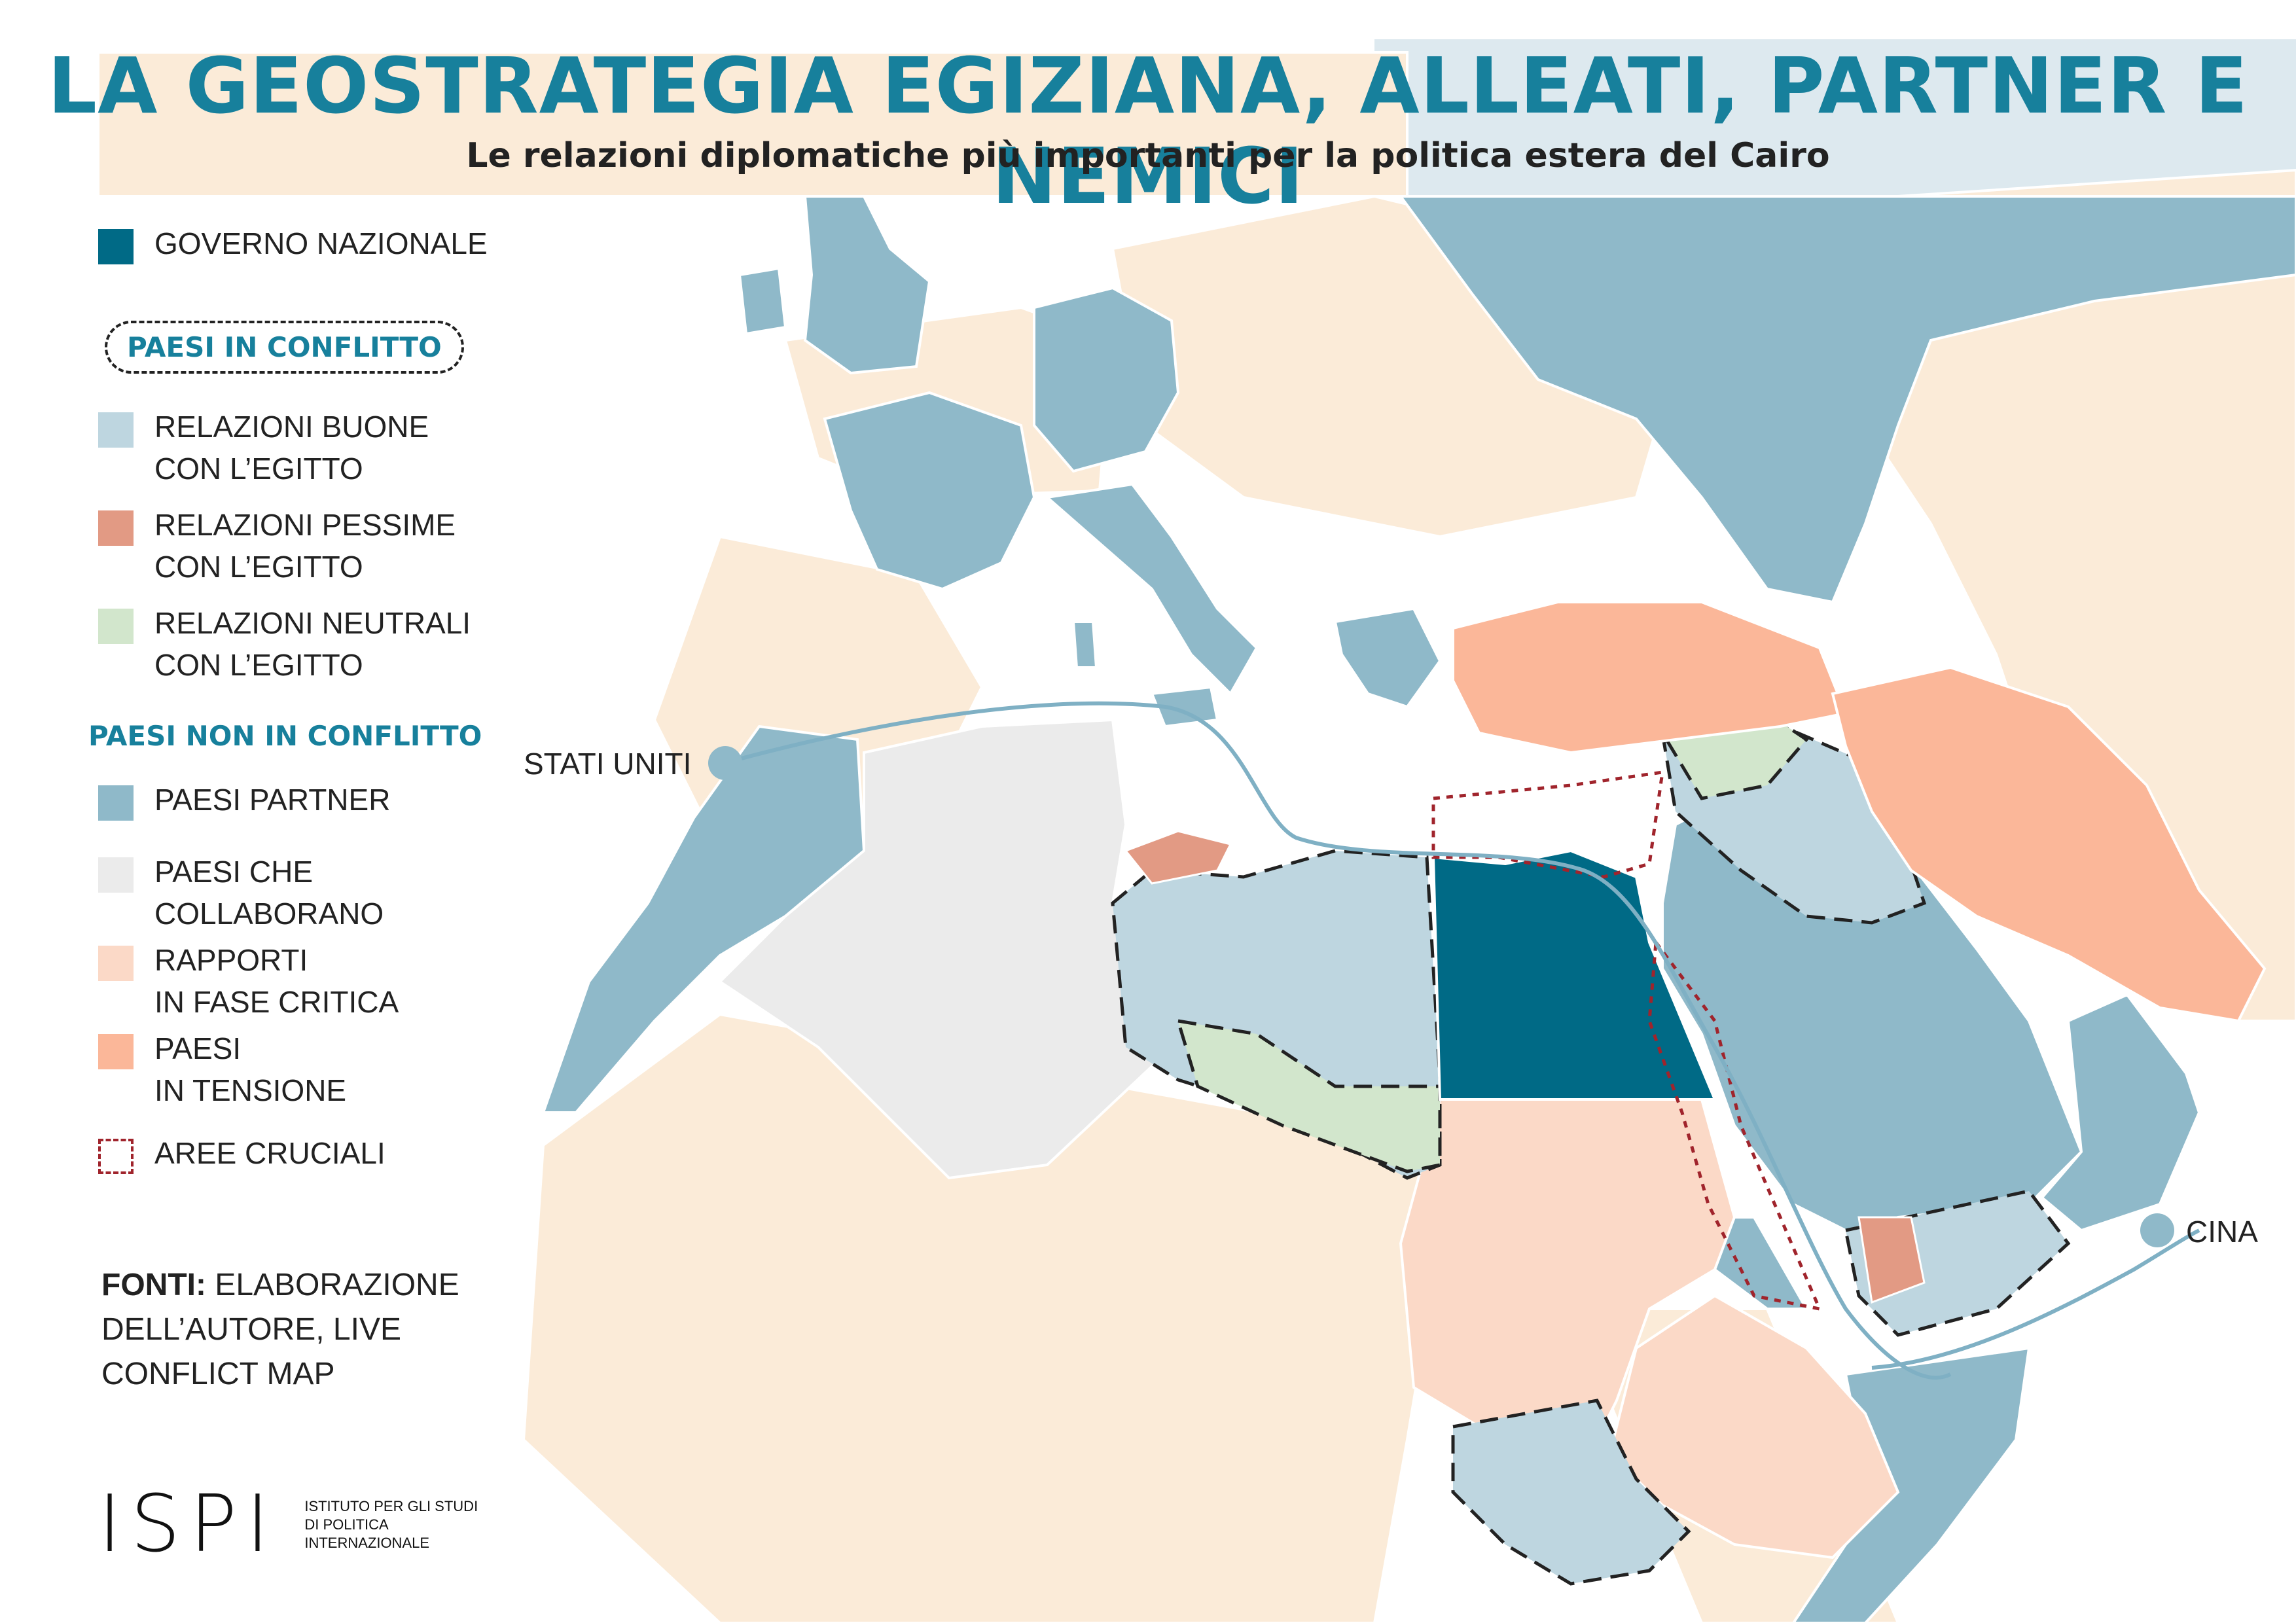  I want to click on legend-collaborano: PAESI CHE COLLABORANO, so click(241, 893).